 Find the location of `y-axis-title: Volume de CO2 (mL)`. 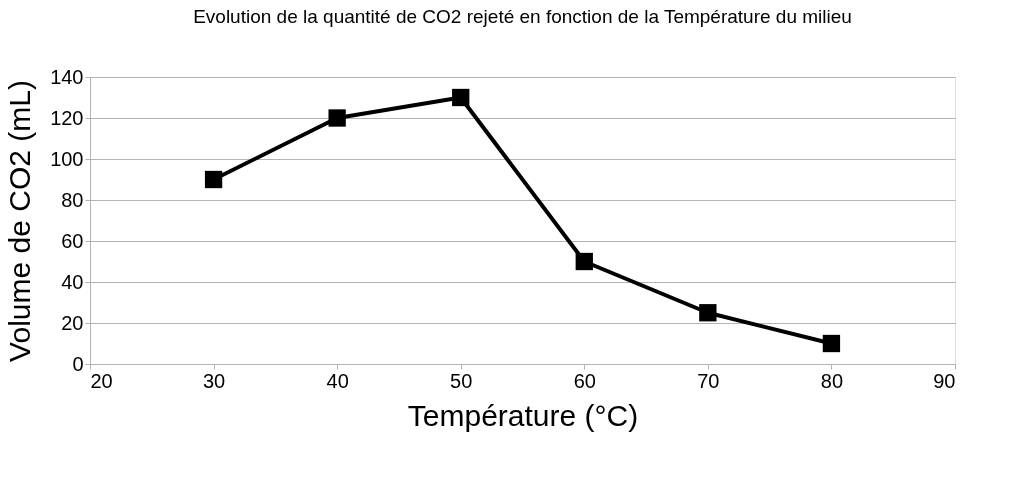

y-axis-title: Volume de CO2 (mL) is located at coordinates (20, 221).